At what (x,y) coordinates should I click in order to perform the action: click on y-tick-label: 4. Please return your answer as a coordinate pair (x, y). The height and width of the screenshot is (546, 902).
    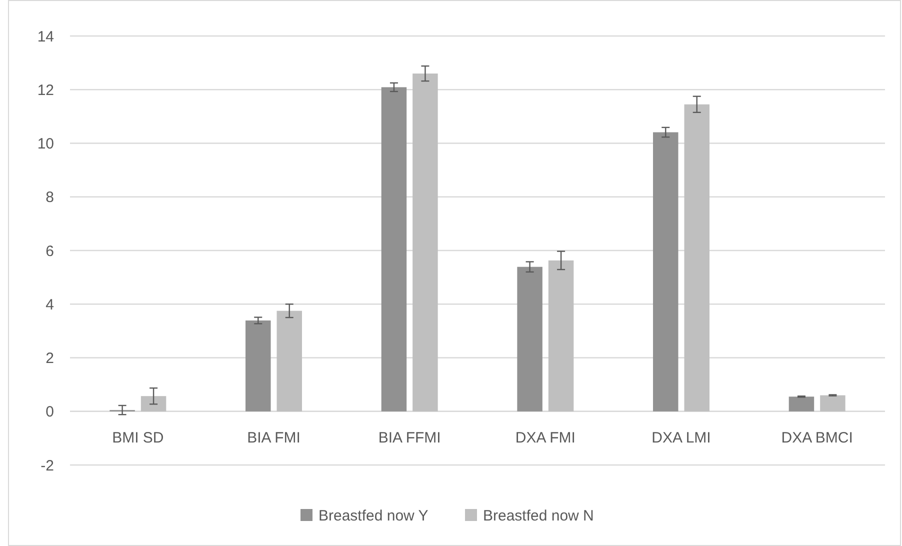
    Looking at the image, I should click on (50, 305).